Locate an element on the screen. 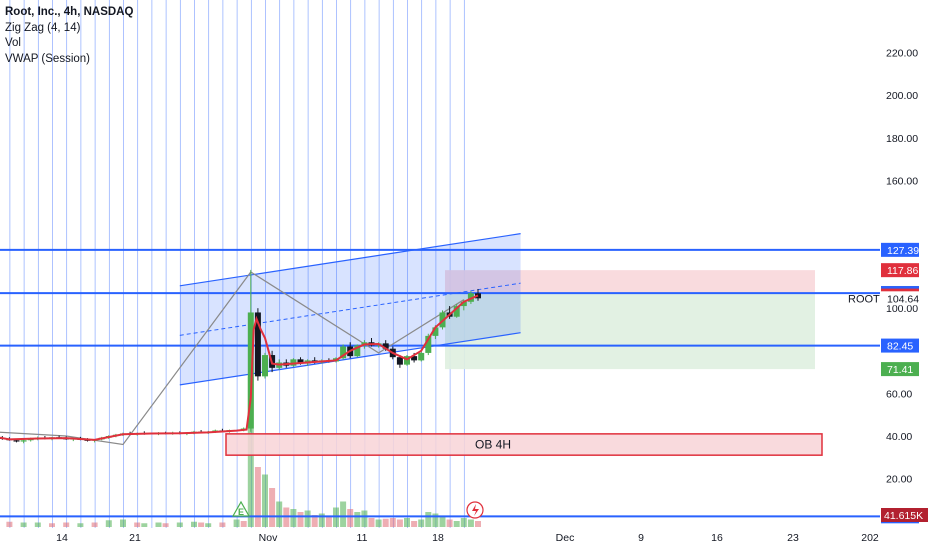  indicator-volume: Vol is located at coordinates (13, 43).